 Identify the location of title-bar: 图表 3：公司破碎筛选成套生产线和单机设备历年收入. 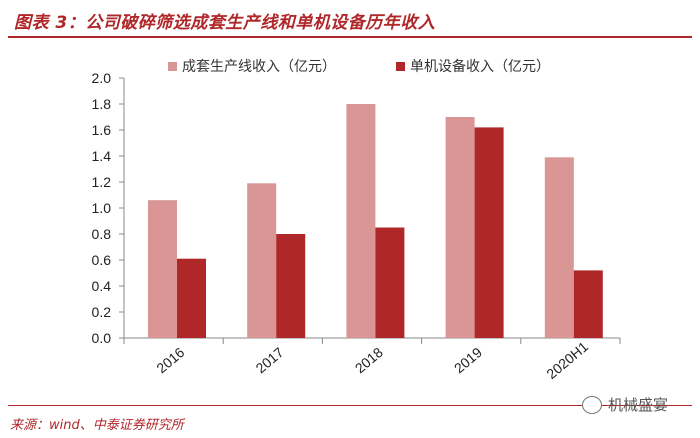
(350, 22).